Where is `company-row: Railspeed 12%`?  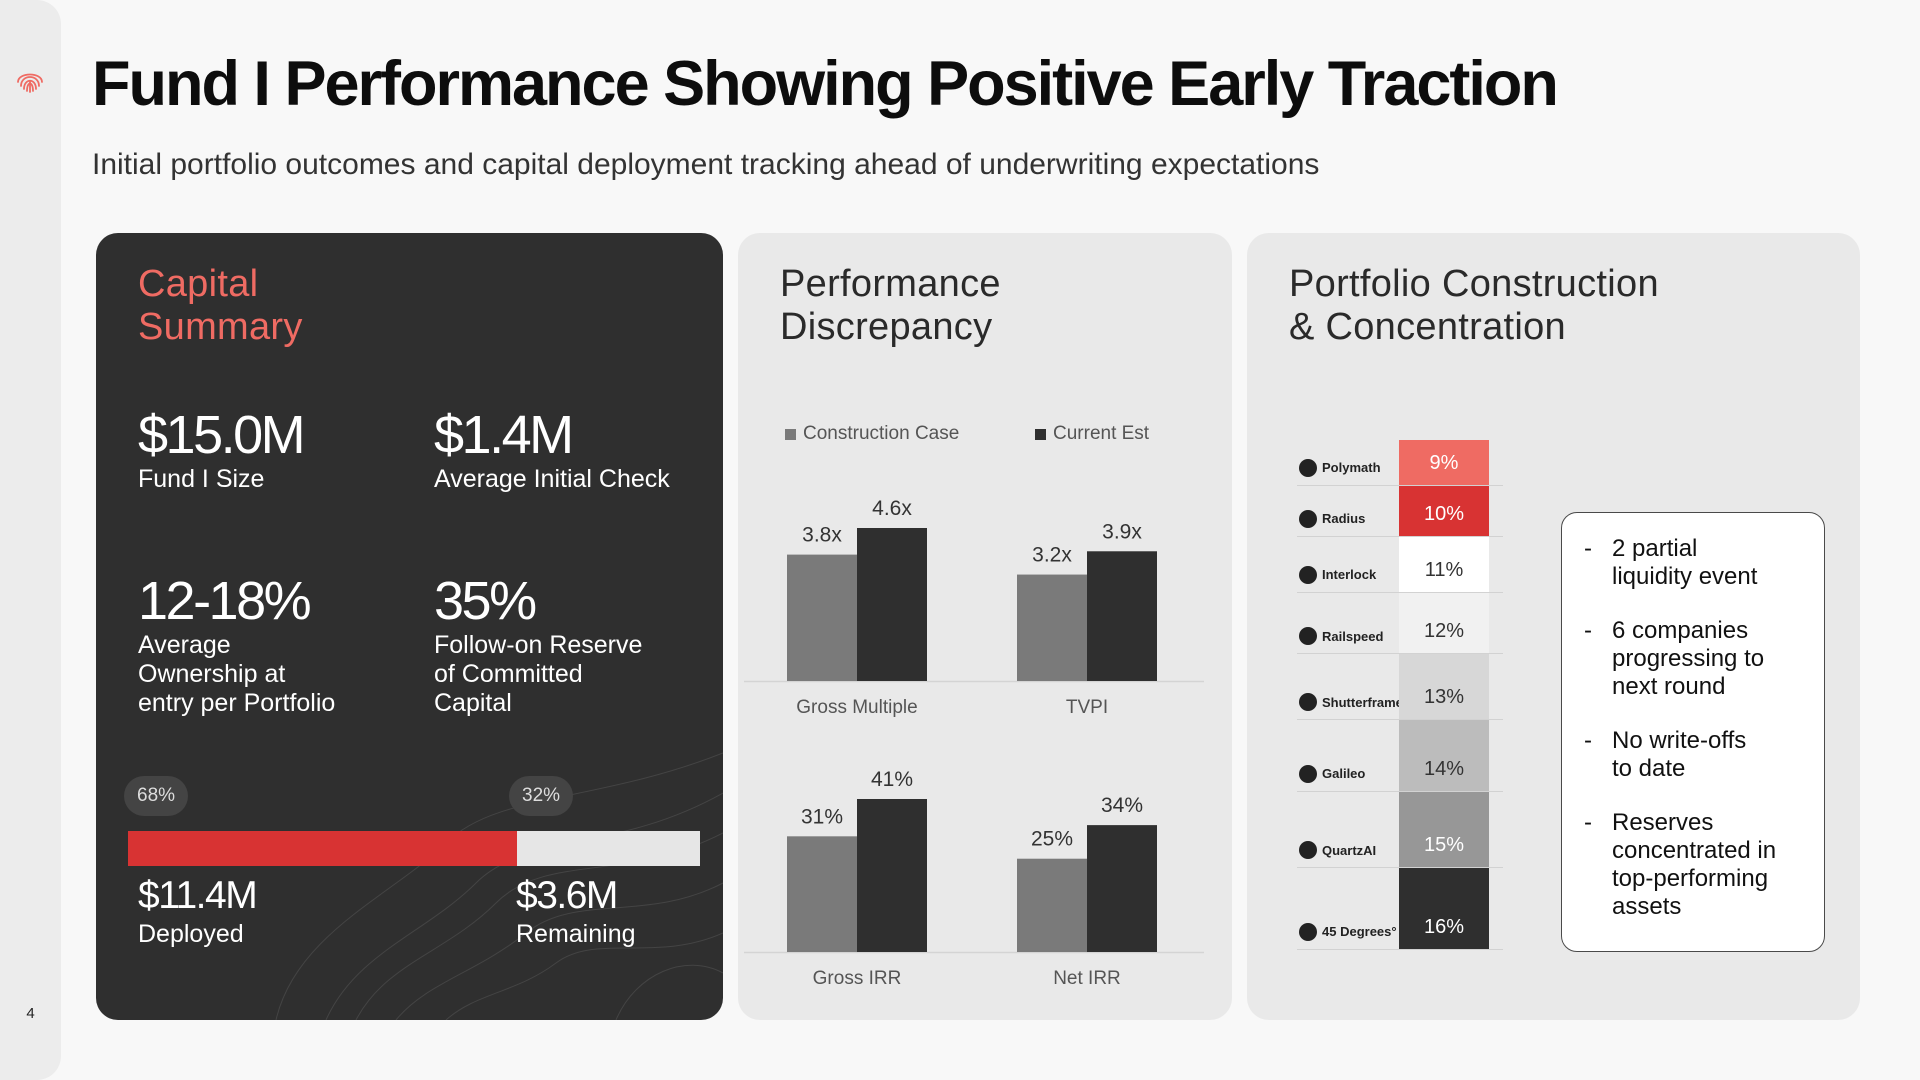 company-row: Railspeed 12% is located at coordinates (1400, 623).